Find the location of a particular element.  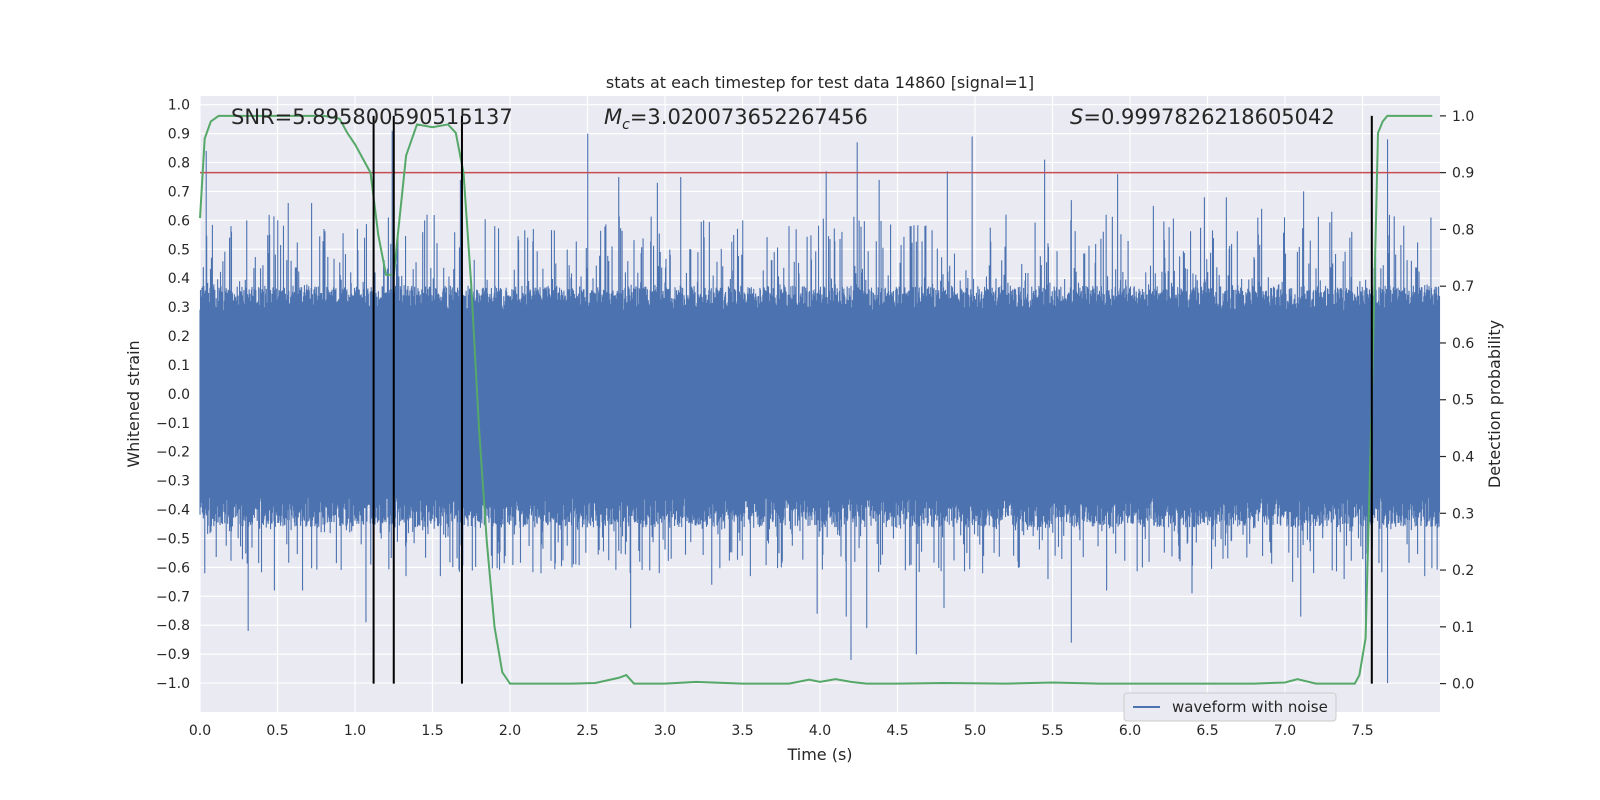

snr-annotation: SNR=5.895800590515137 is located at coordinates (372, 117).